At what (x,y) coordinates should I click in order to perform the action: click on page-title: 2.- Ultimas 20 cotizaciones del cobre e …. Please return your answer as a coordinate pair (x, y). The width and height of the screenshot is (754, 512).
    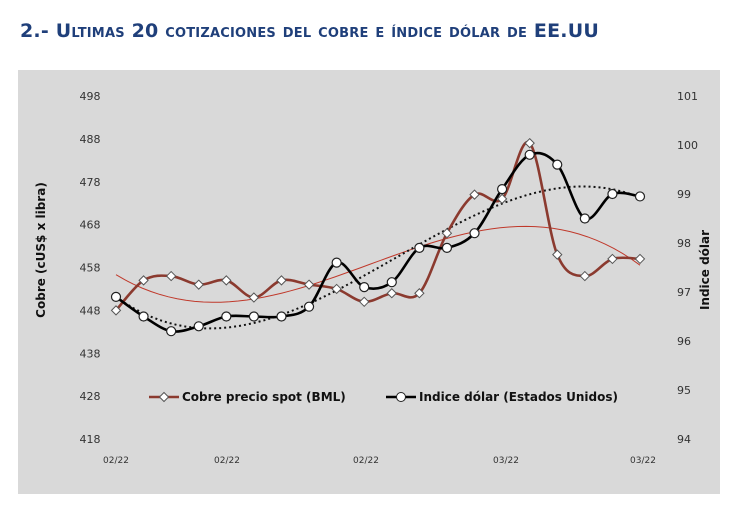
    Looking at the image, I should click on (309, 31).